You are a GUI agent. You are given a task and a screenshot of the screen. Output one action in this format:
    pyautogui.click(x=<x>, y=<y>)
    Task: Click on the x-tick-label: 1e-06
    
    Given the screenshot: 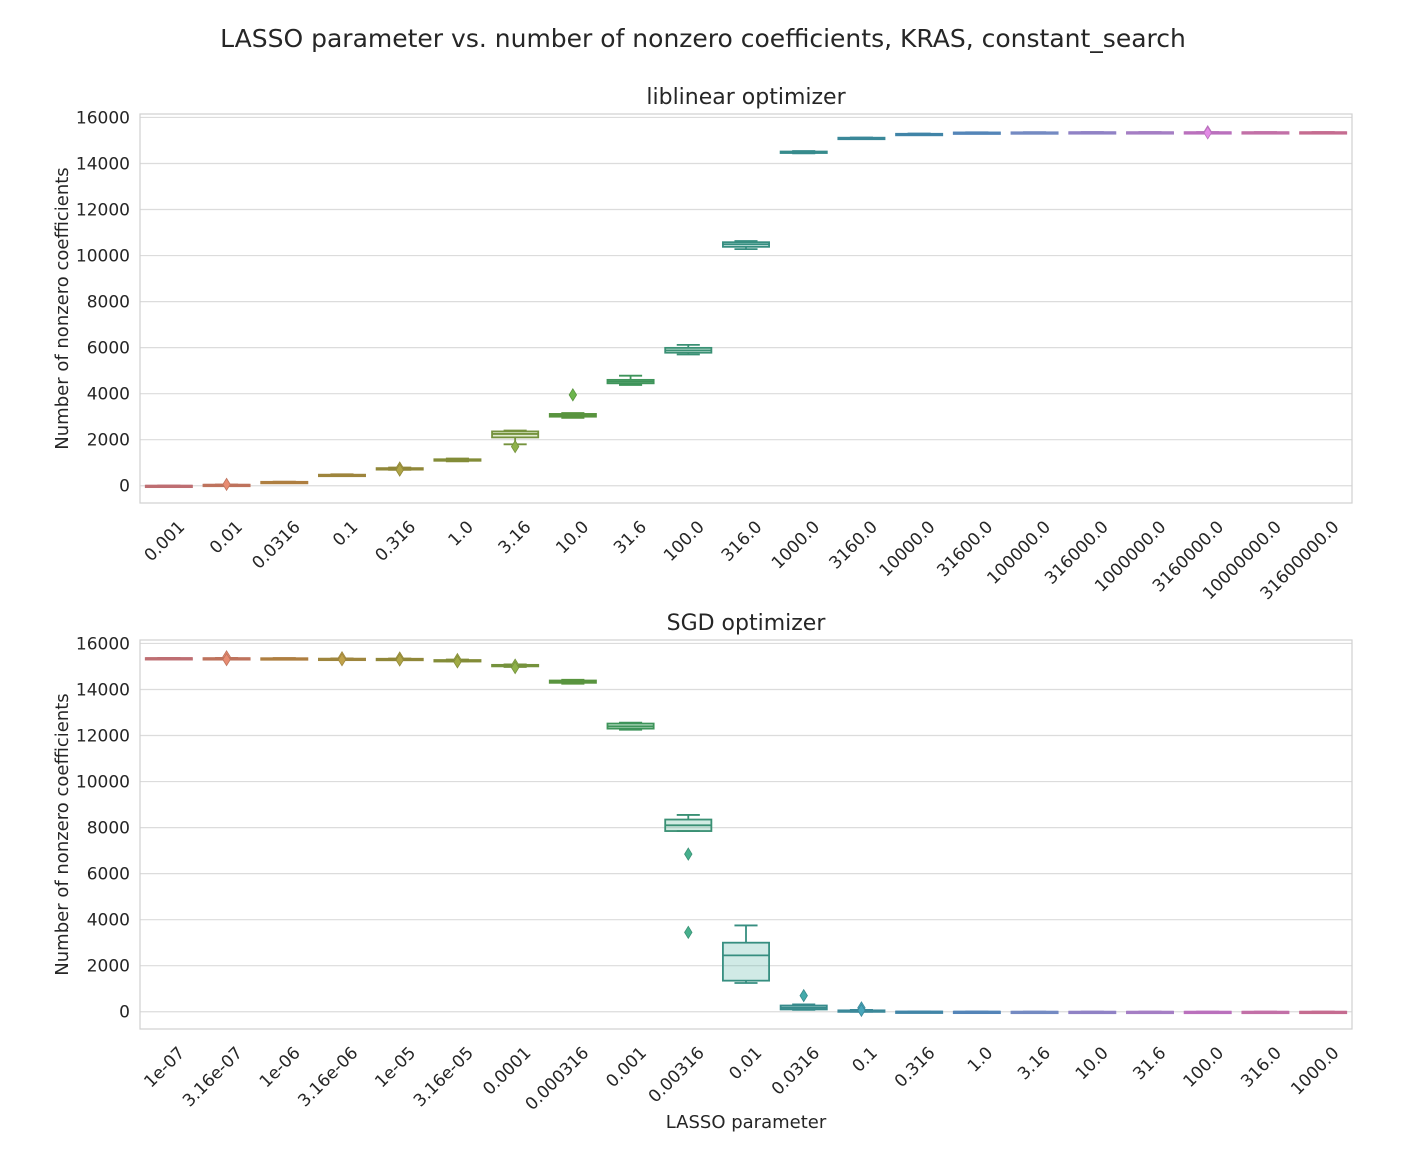 What is the action you would take?
    pyautogui.click(x=280, y=1067)
    